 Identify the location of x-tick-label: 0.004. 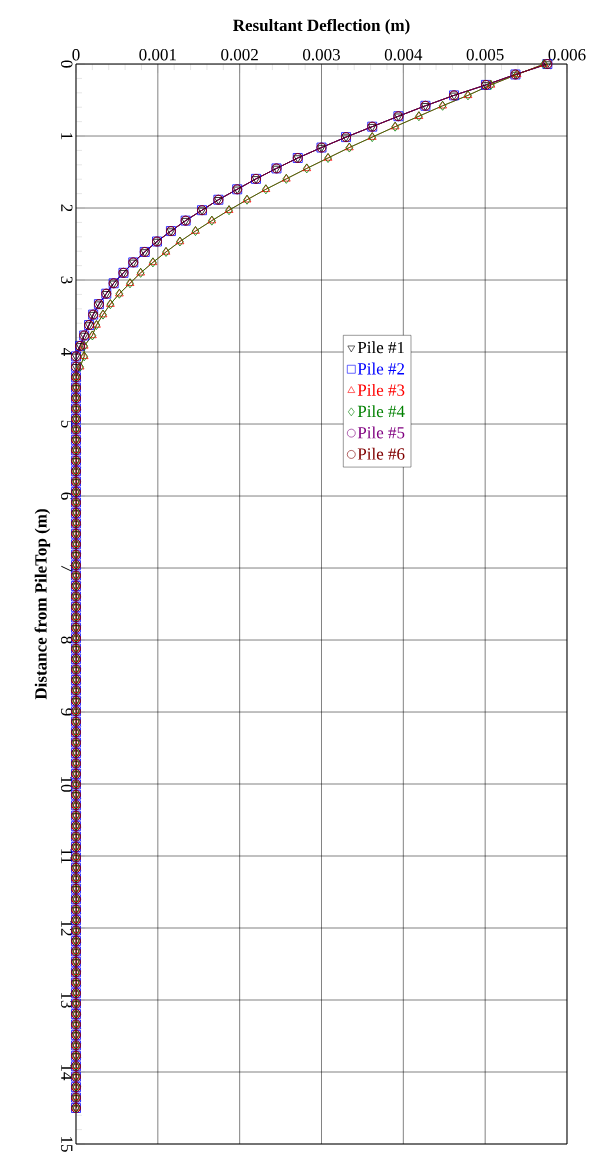
(403, 54).